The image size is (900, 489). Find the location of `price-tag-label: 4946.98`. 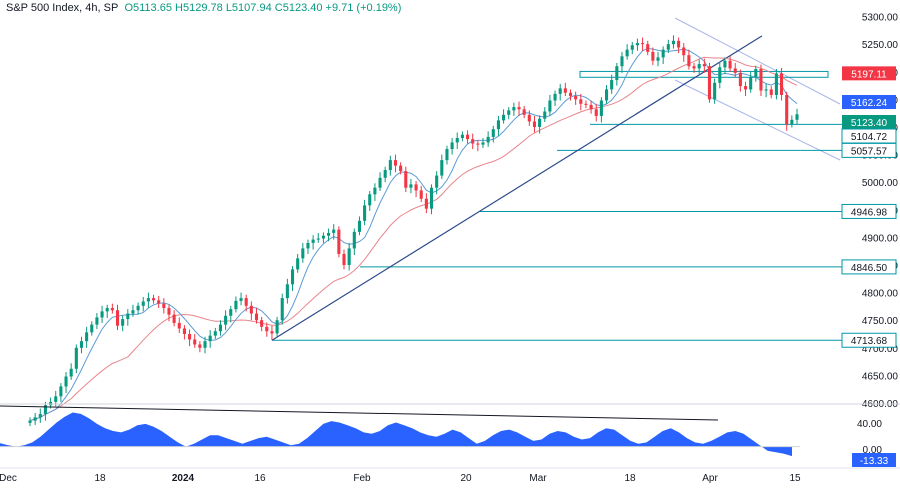

price-tag-label: 4946.98 is located at coordinates (869, 212).